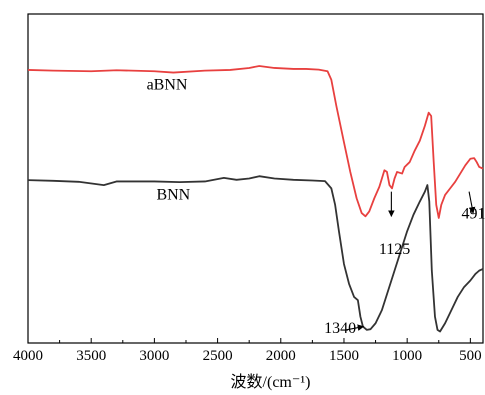 The width and height of the screenshot is (485, 395). I want to click on x-tick-label: 1000, so click(407, 356).